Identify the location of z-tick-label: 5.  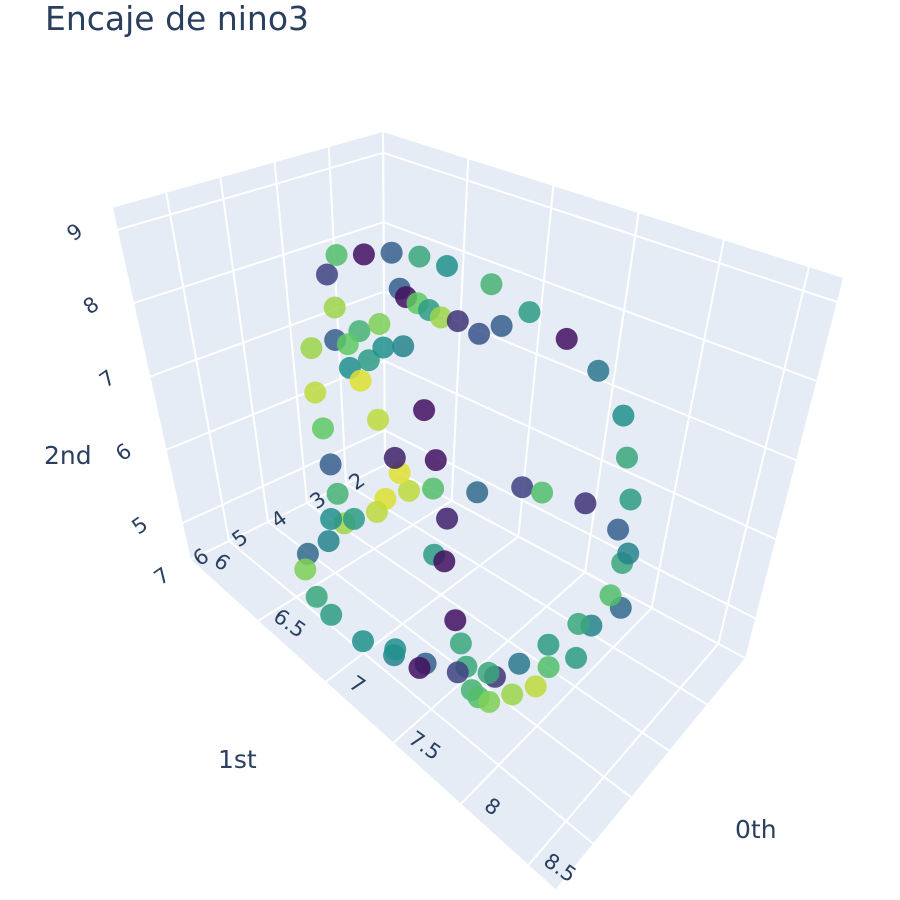
(139, 525).